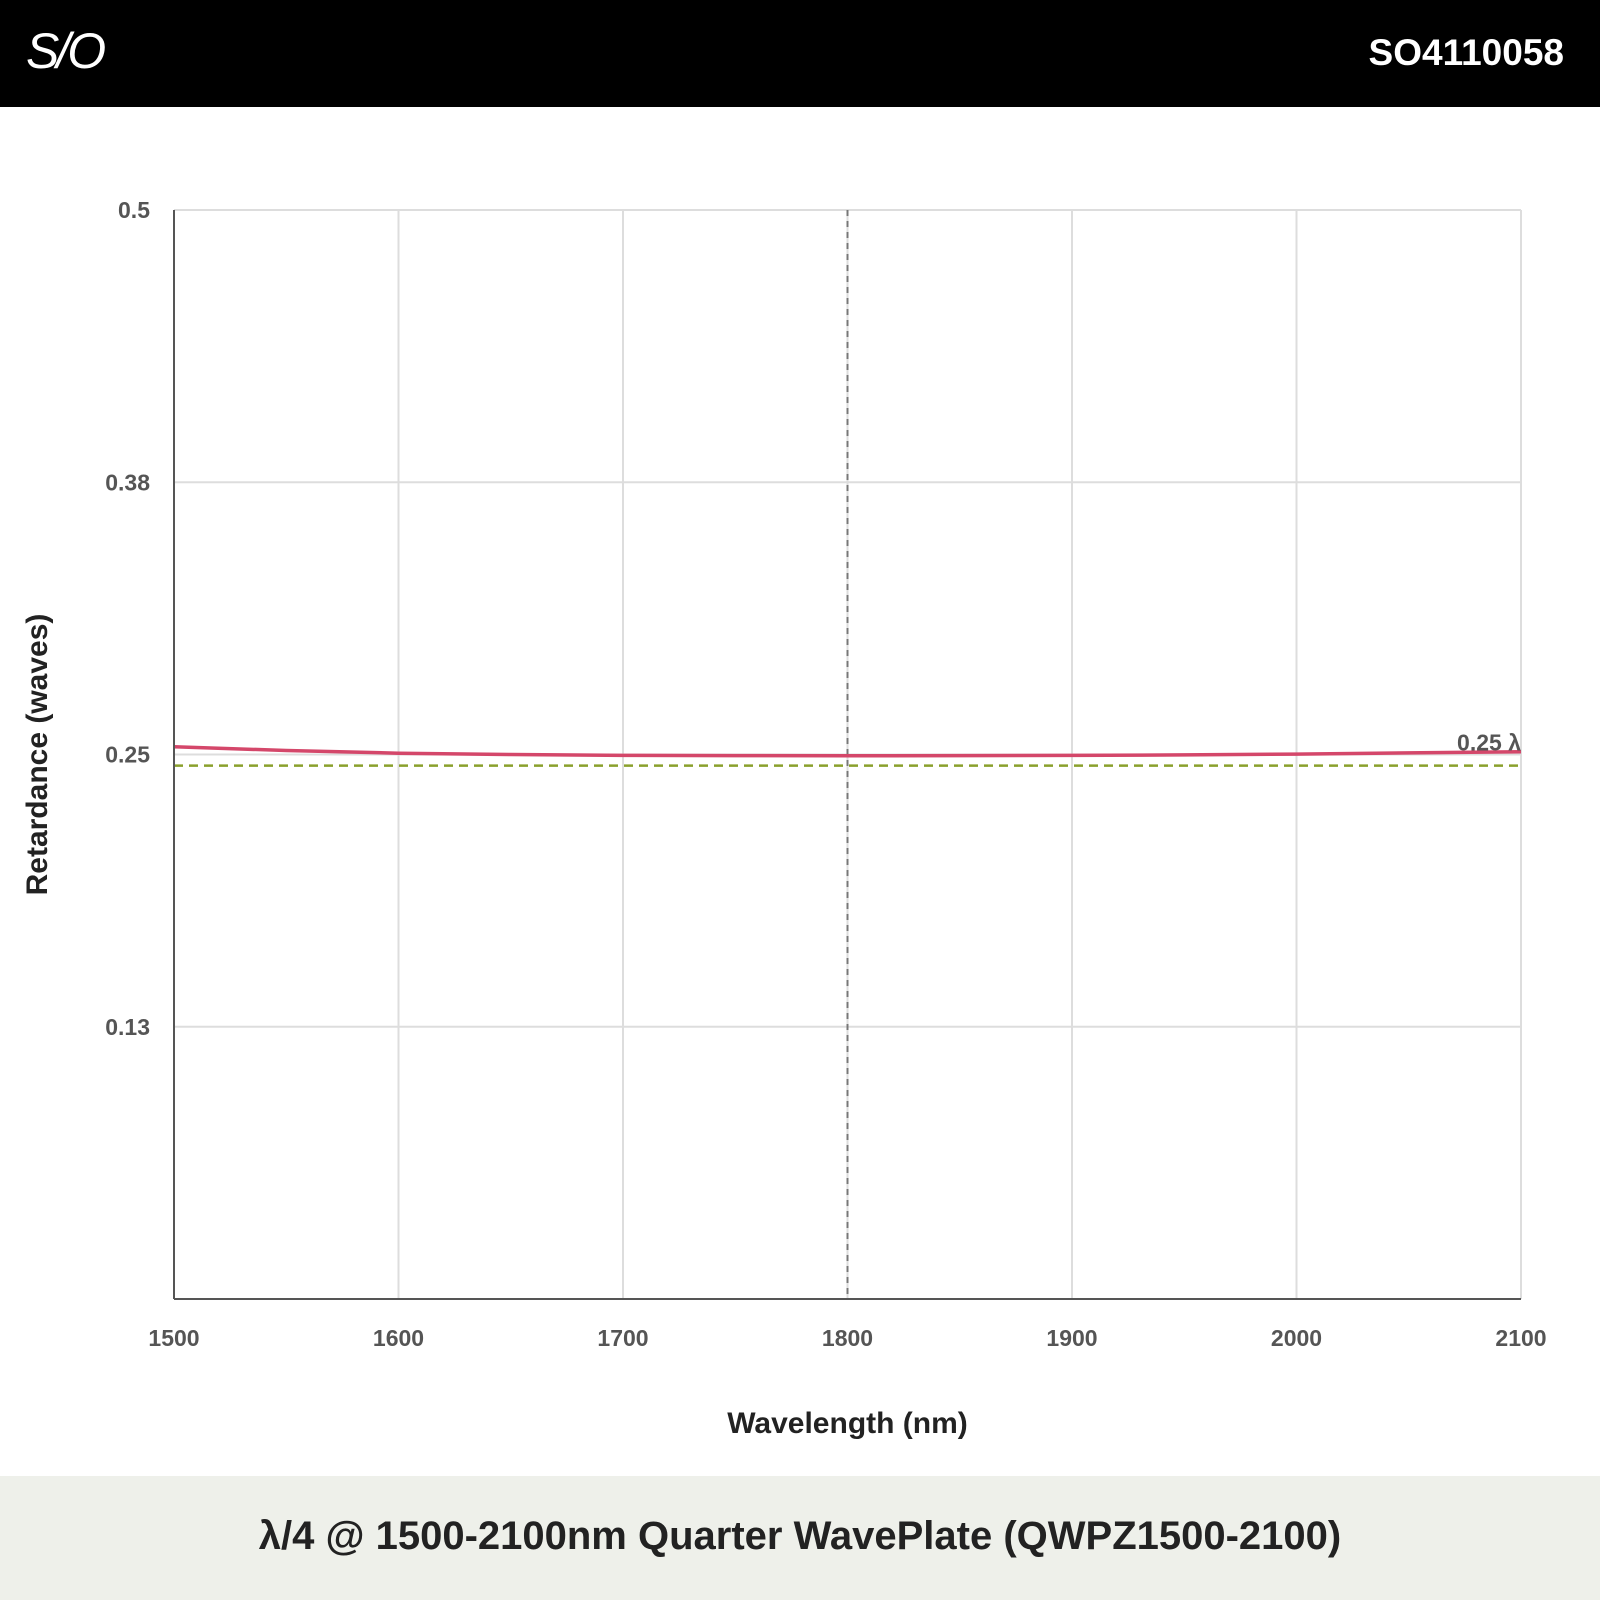 Image resolution: width=1600 pixels, height=1600 pixels. I want to click on y-tick-label: 0.38, so click(127, 482).